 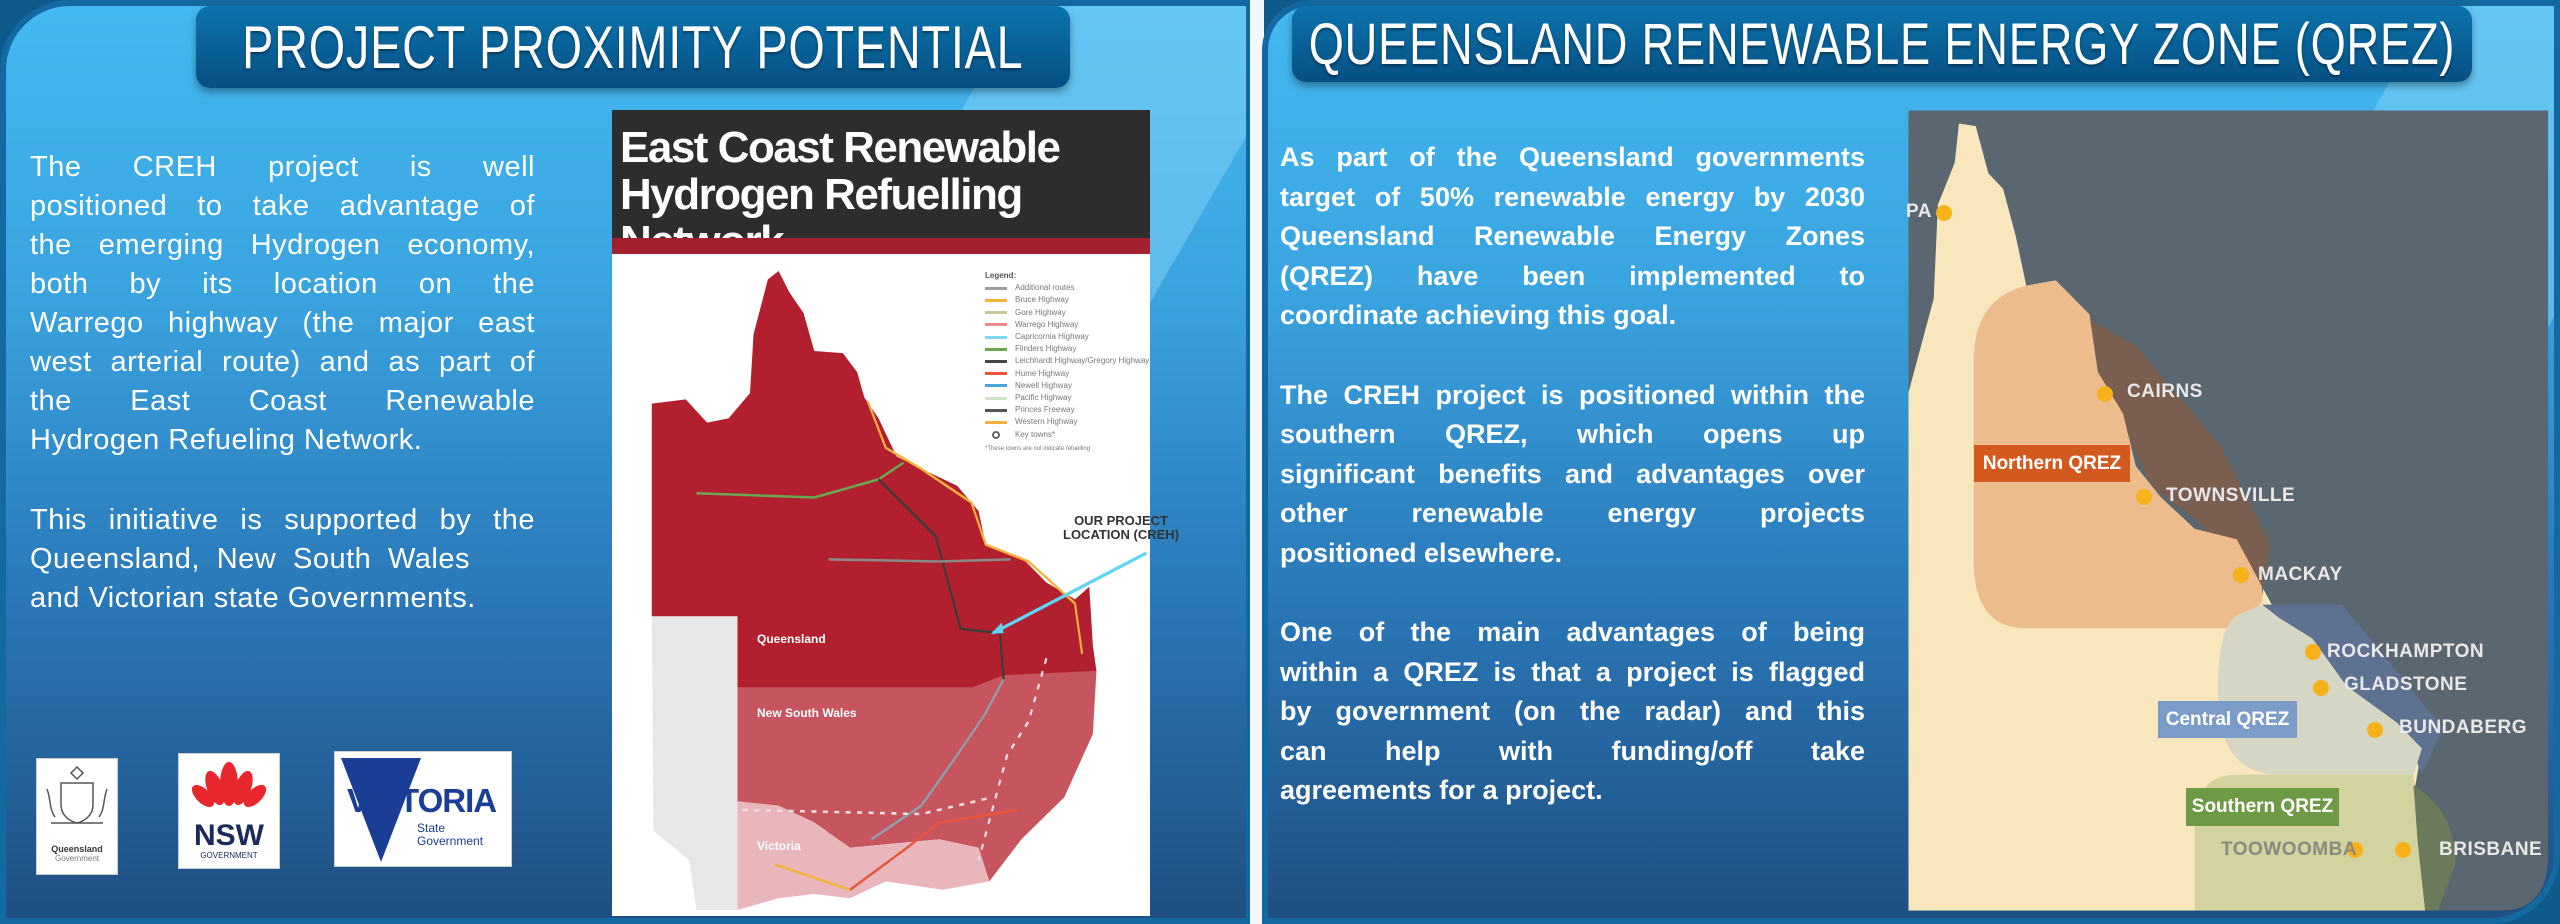 I want to click on legend-item: Newell Highway, so click(x=1067, y=386).